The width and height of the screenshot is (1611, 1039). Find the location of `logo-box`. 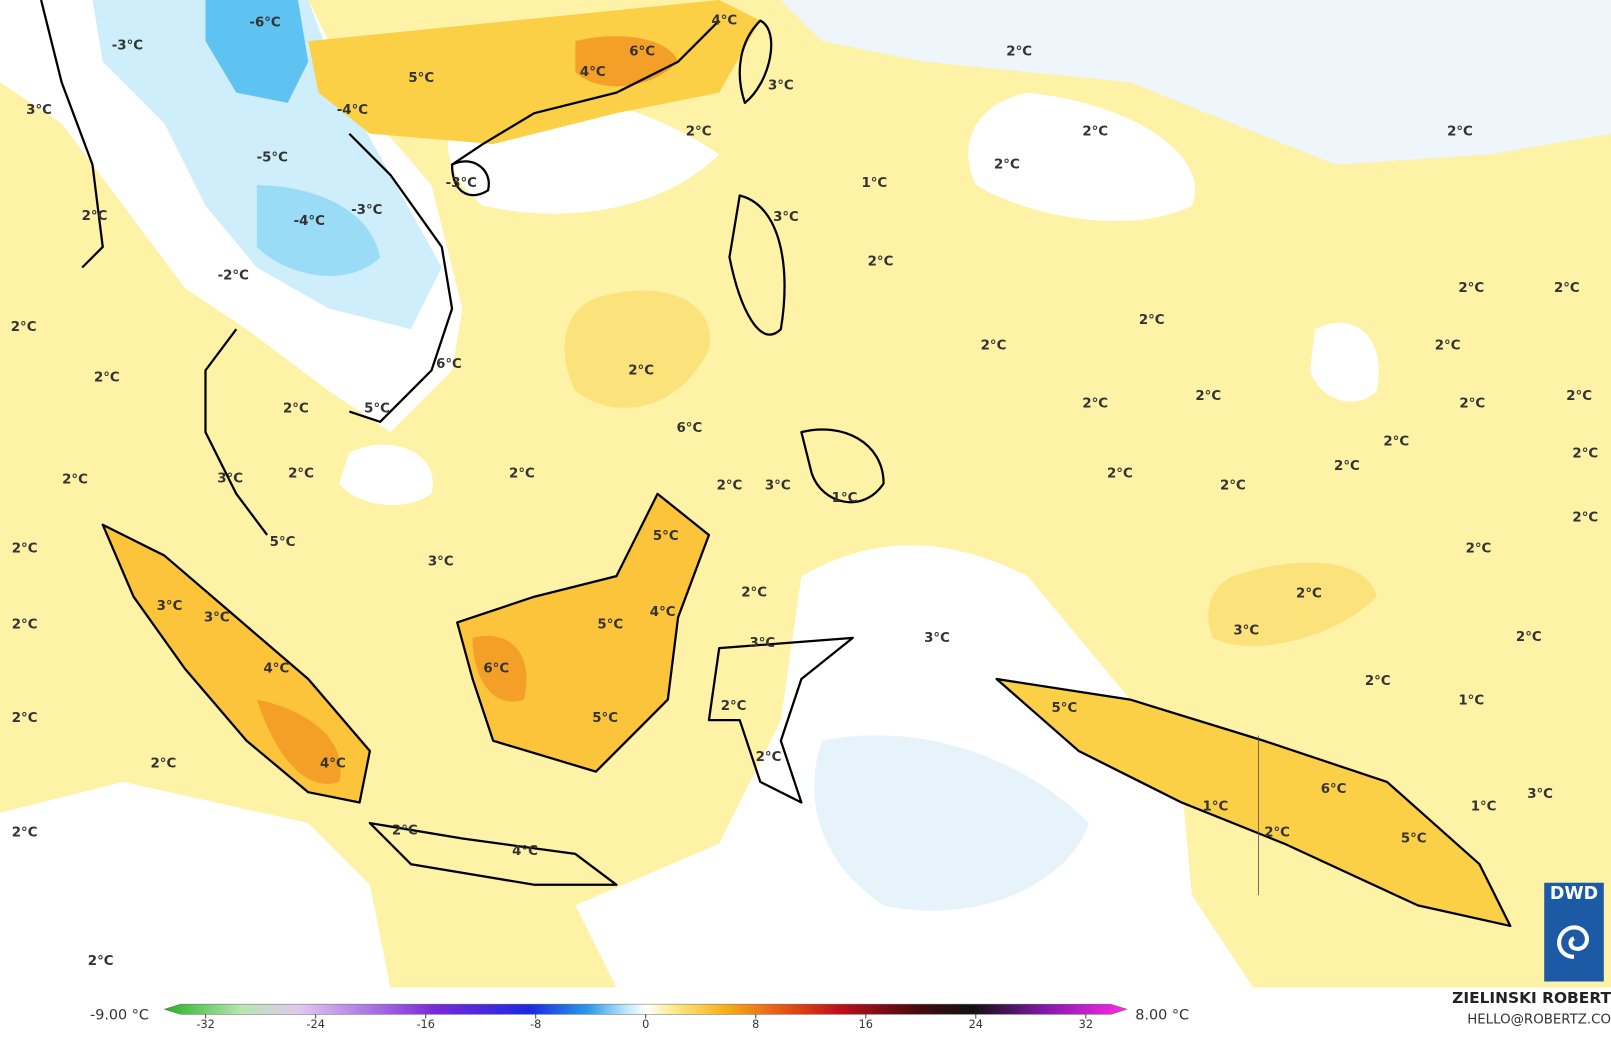

logo-box is located at coordinates (1574, 932).